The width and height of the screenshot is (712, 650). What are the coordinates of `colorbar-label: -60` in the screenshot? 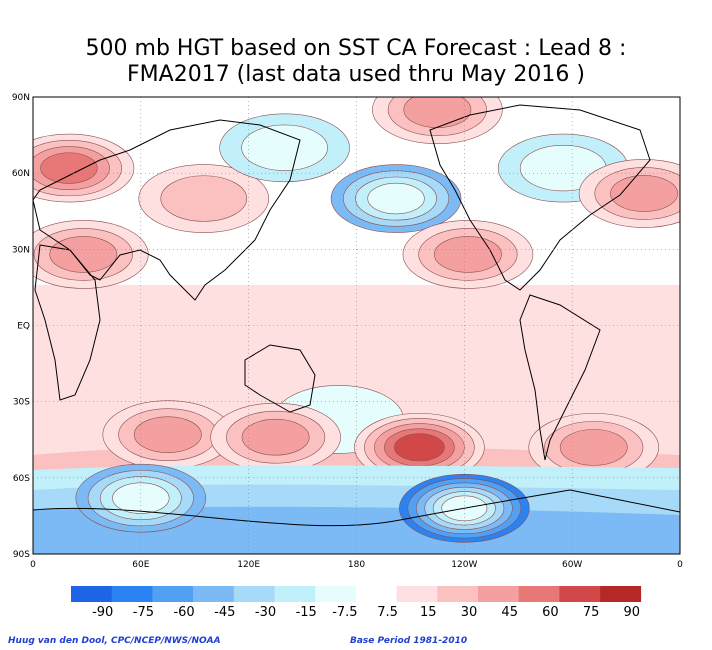 It's located at (183, 612).